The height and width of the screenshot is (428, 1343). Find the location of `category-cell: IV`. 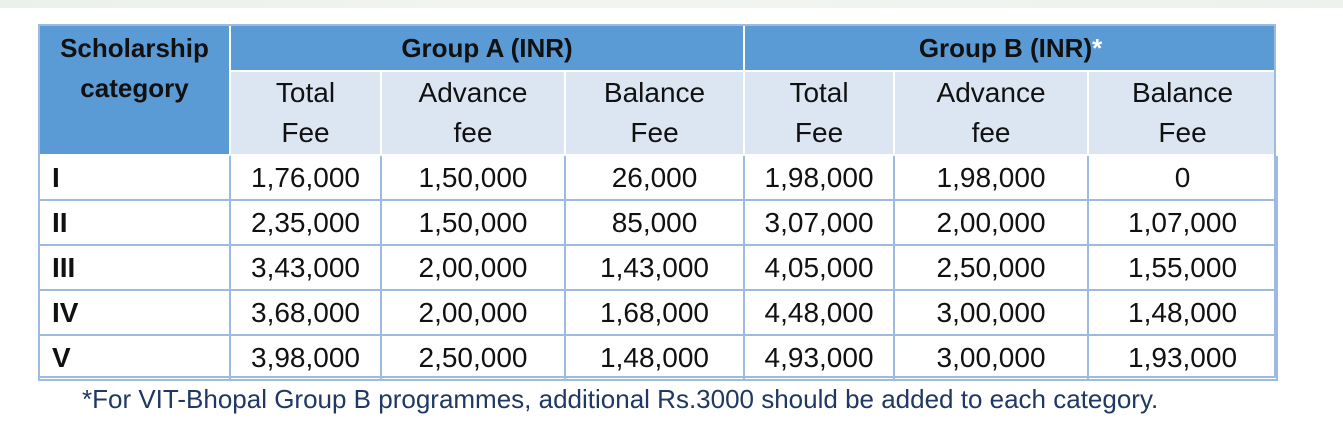

category-cell: IV is located at coordinates (134, 312).